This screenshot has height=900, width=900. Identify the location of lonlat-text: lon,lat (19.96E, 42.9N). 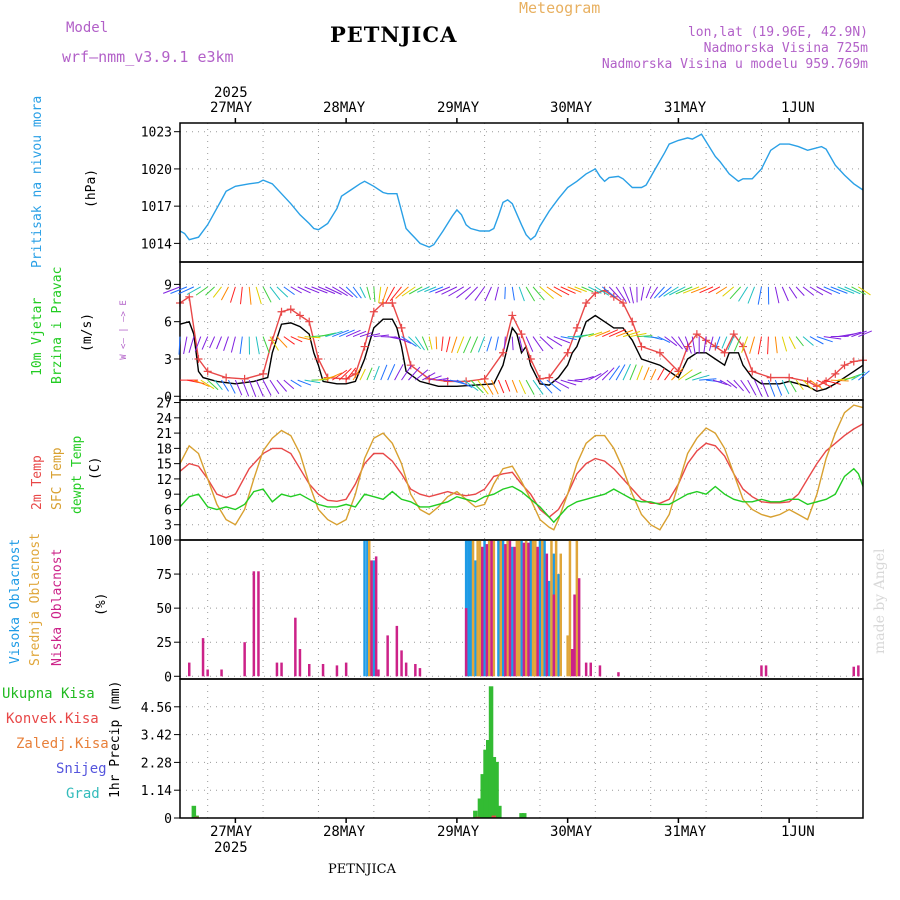
(777, 32).